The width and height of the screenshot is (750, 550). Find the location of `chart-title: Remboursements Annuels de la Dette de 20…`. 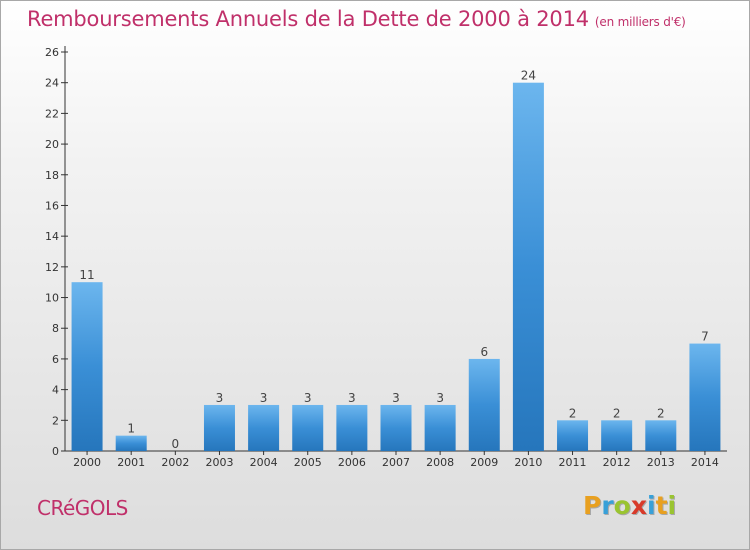

chart-title: Remboursements Annuels de la Dette de 20… is located at coordinates (356, 19).